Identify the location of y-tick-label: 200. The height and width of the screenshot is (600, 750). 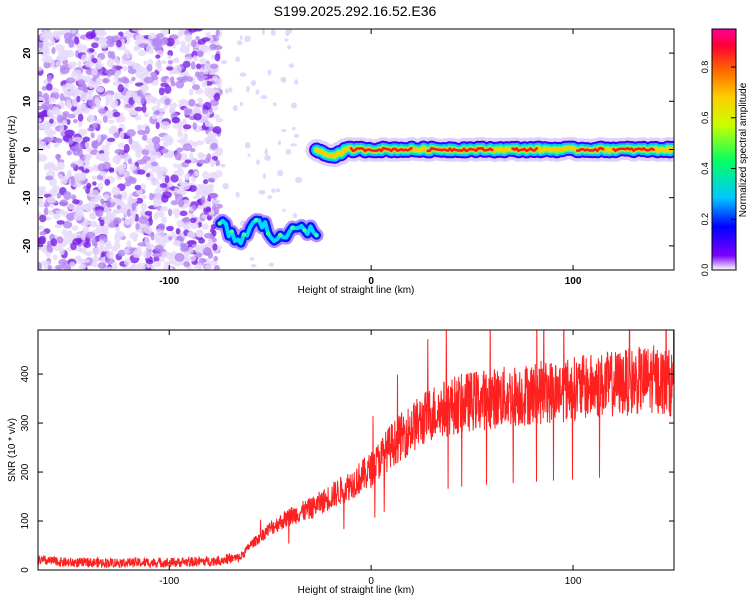
(25, 471).